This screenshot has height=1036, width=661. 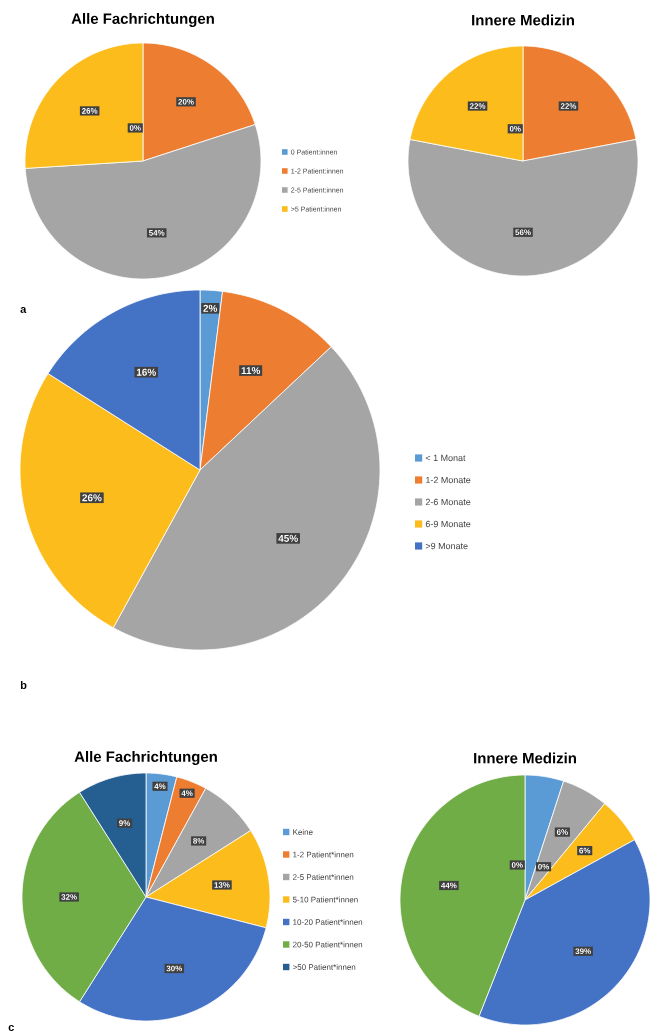 What do you see at coordinates (448, 524) in the screenshot?
I see `legend-label: 6-9 Monate` at bounding box center [448, 524].